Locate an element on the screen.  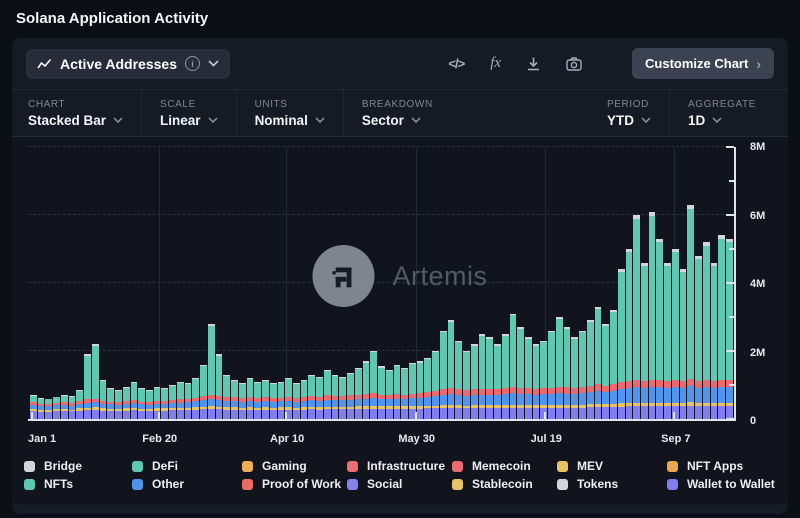
legend-item-infrastructure: Infrastructure is located at coordinates (399, 466).